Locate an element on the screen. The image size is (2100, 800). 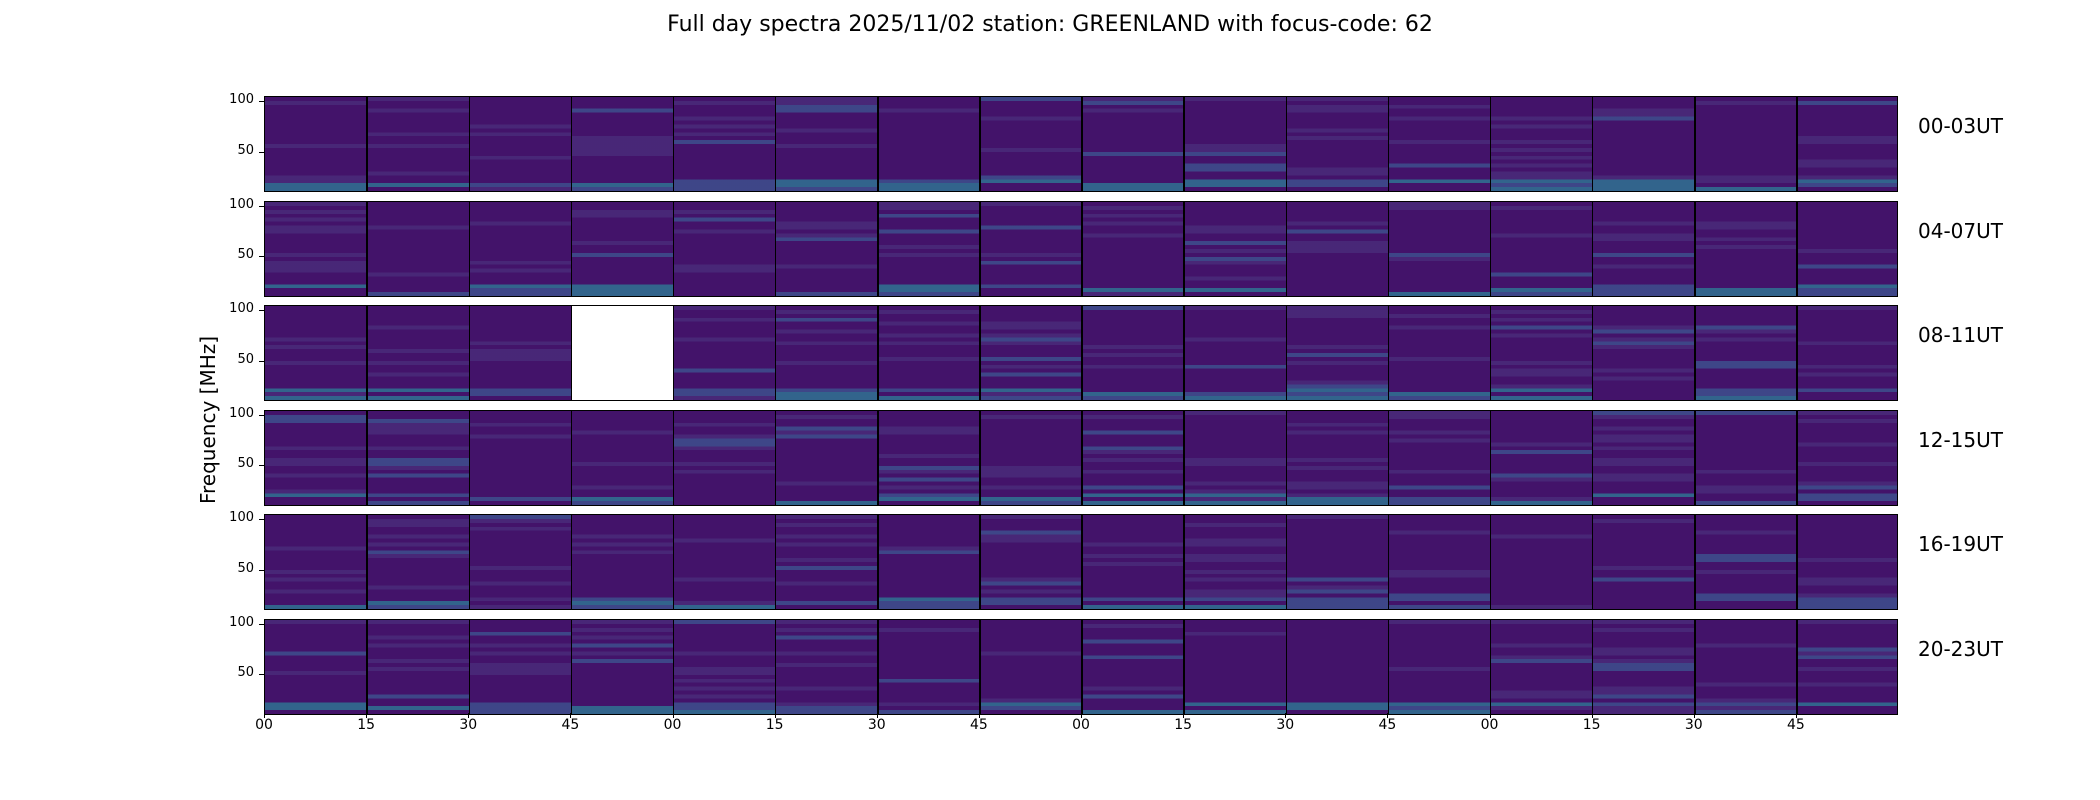
y-tick-label: 100 is located at coordinates (241, 100).